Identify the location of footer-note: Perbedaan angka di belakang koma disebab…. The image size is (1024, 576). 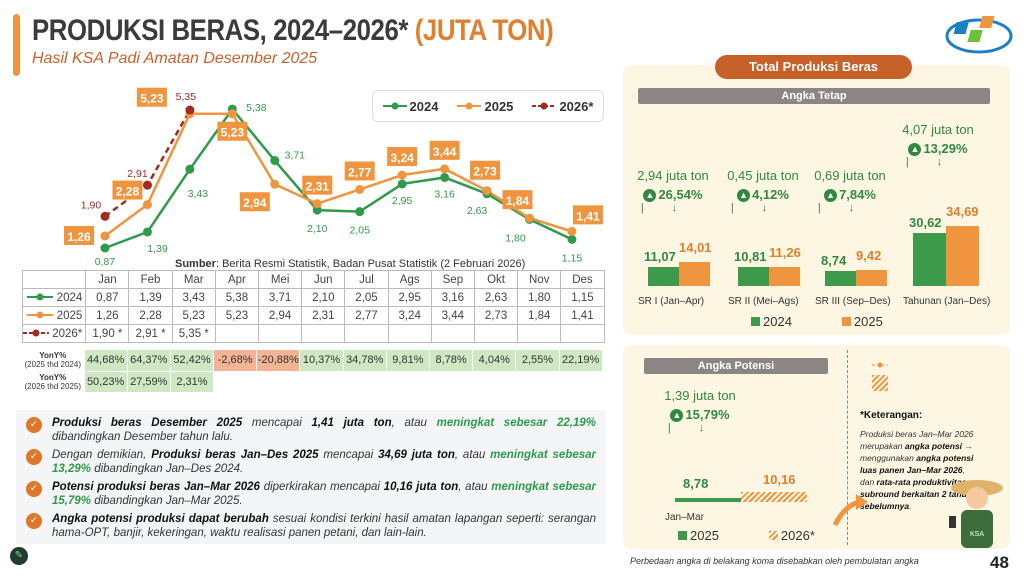
(774, 561).